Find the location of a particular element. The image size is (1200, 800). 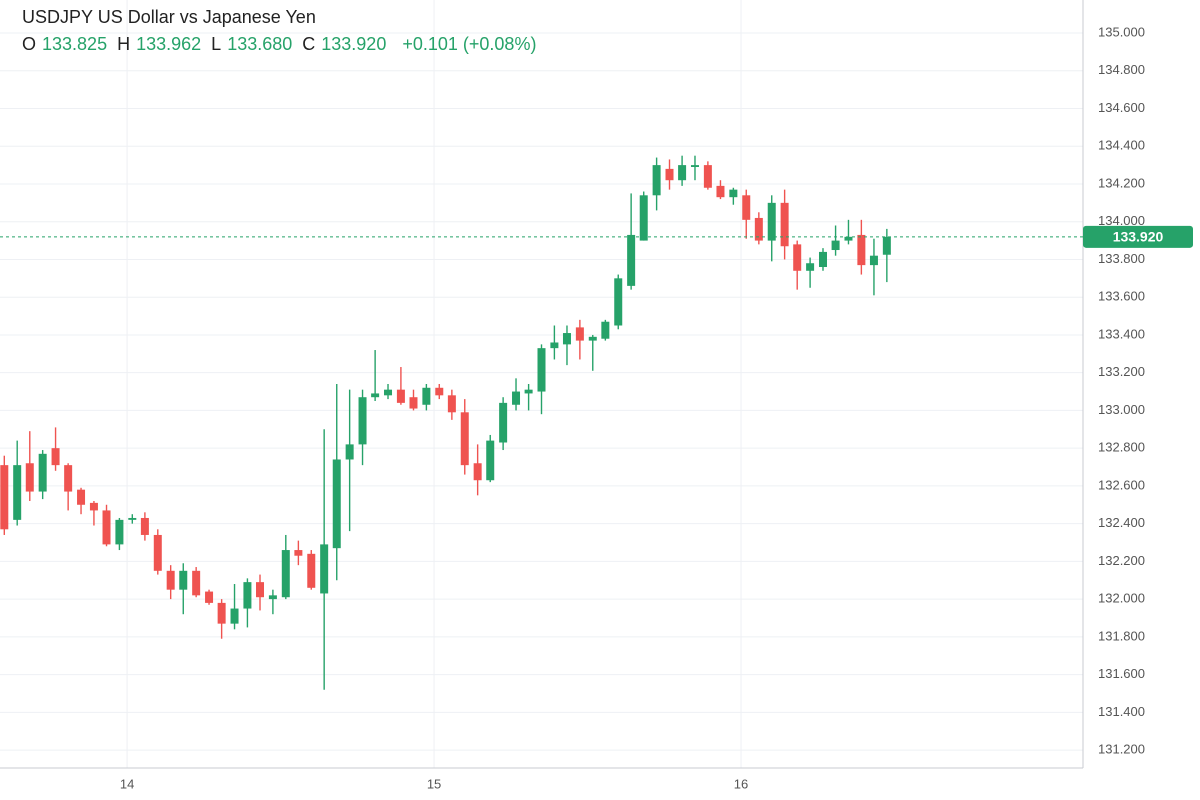

x-tick-label: 14 is located at coordinates (127, 783).